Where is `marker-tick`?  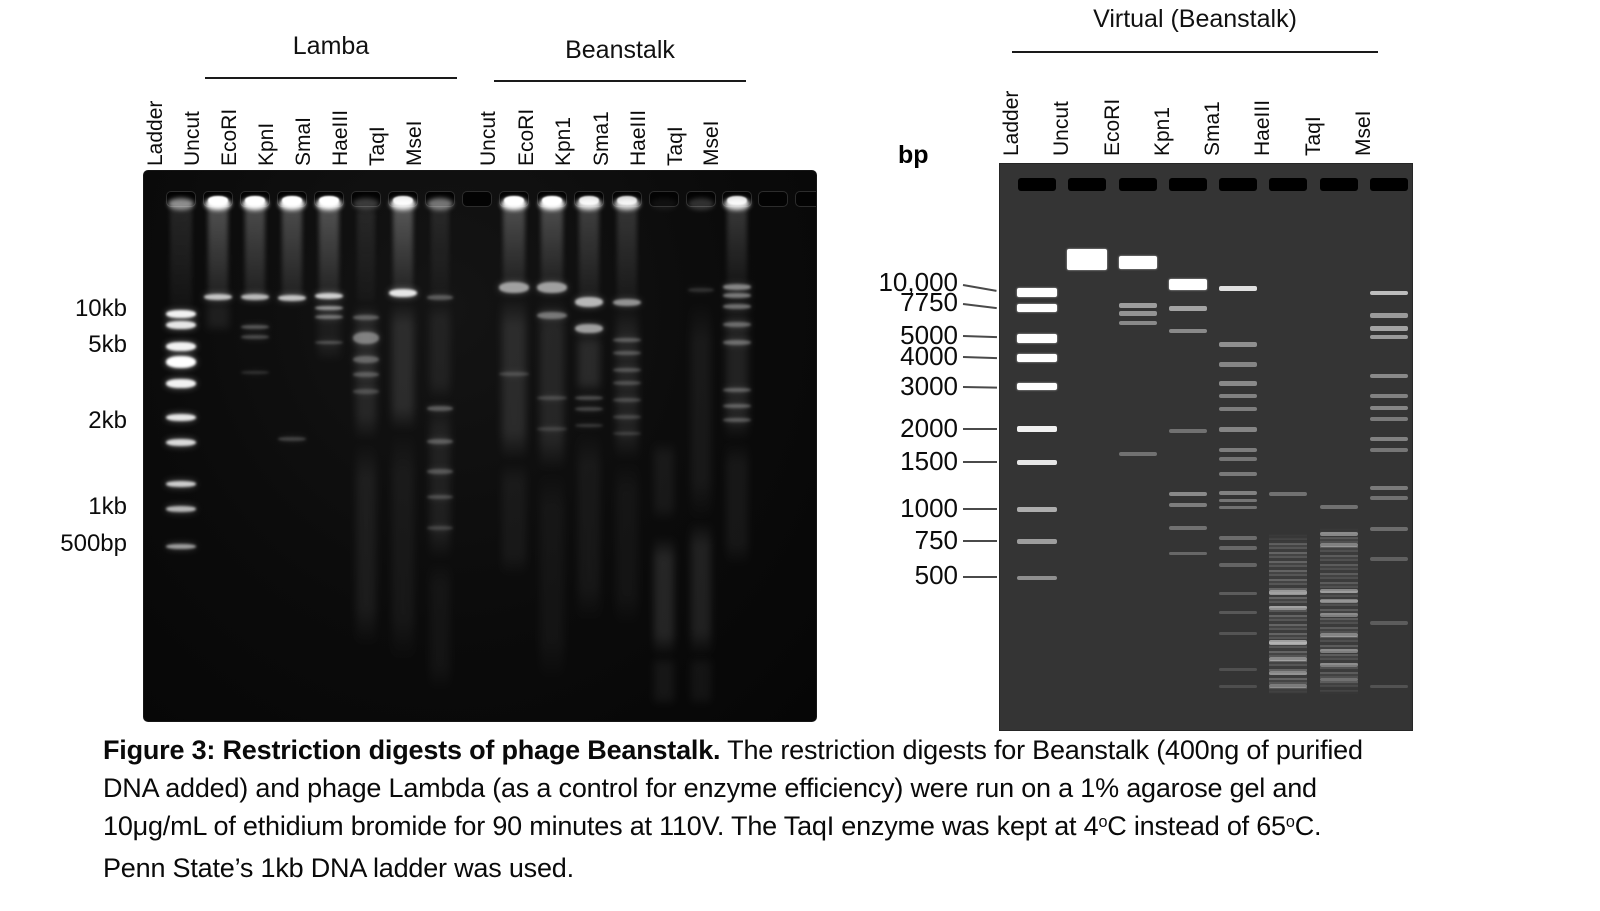
marker-tick is located at coordinates (980, 462).